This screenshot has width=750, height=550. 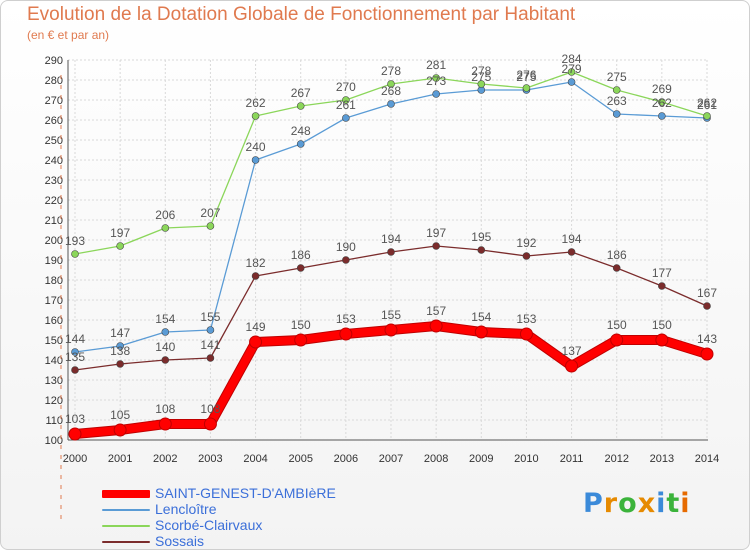 What do you see at coordinates (662, 325) in the screenshot?
I see `data-label: 150` at bounding box center [662, 325].